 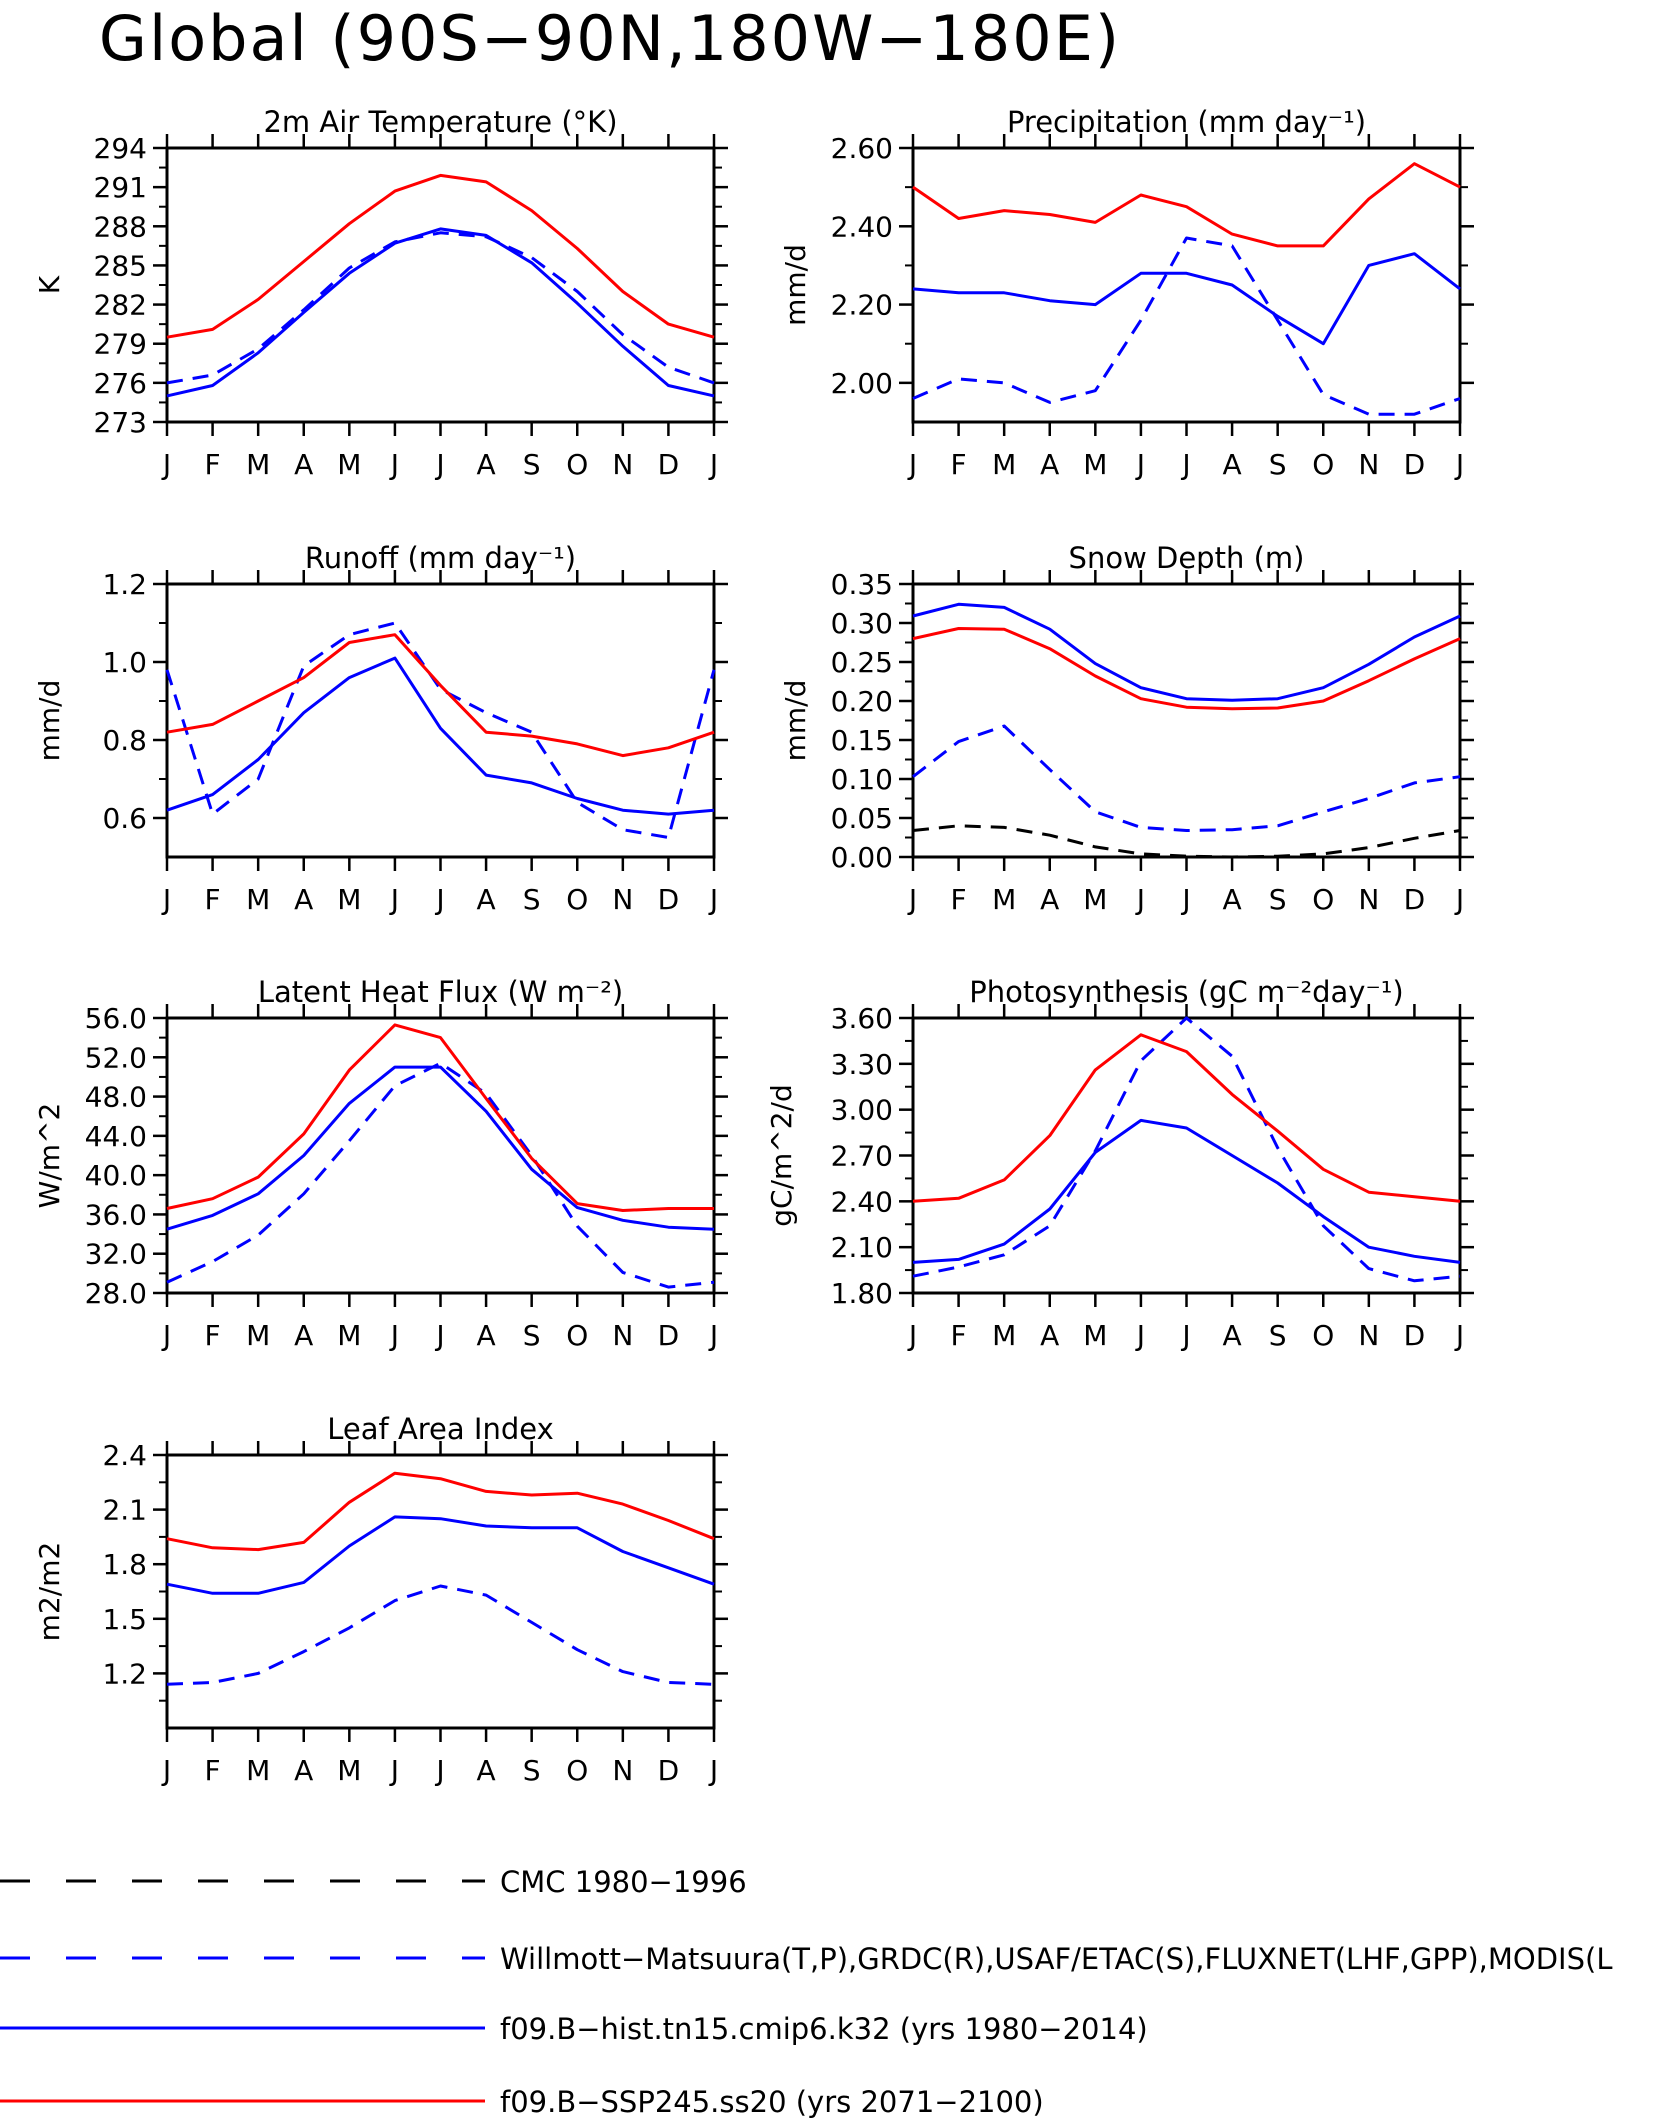 I want to click on y-tick-label: 0.25, so click(x=862, y=662).